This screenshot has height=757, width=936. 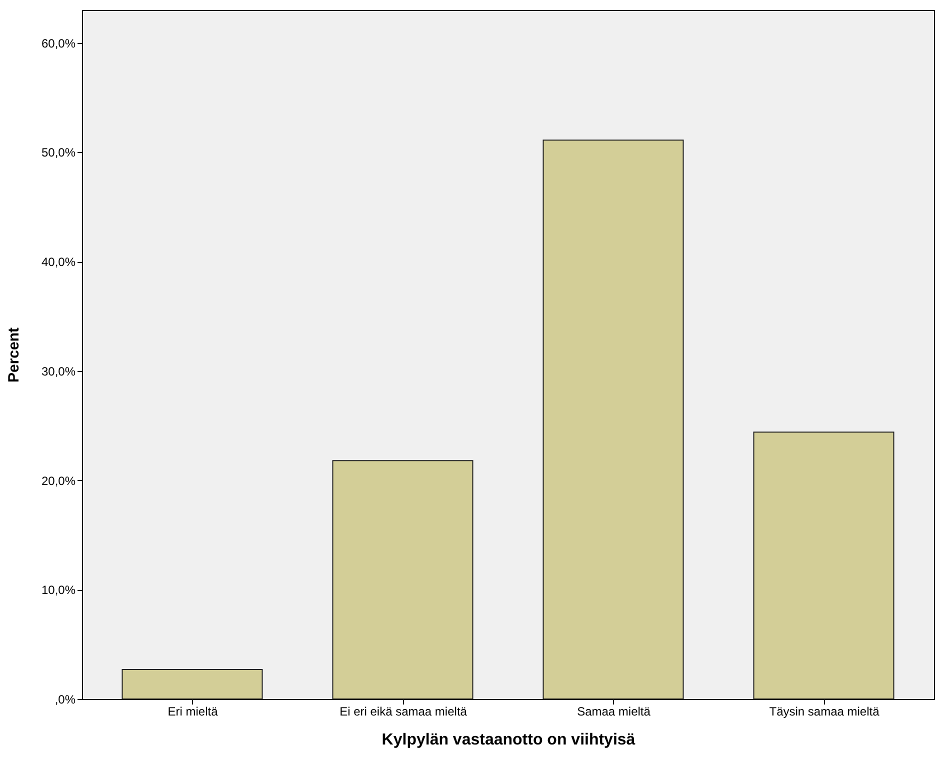 I want to click on y-tick-label: 10,0%, so click(x=58, y=590).